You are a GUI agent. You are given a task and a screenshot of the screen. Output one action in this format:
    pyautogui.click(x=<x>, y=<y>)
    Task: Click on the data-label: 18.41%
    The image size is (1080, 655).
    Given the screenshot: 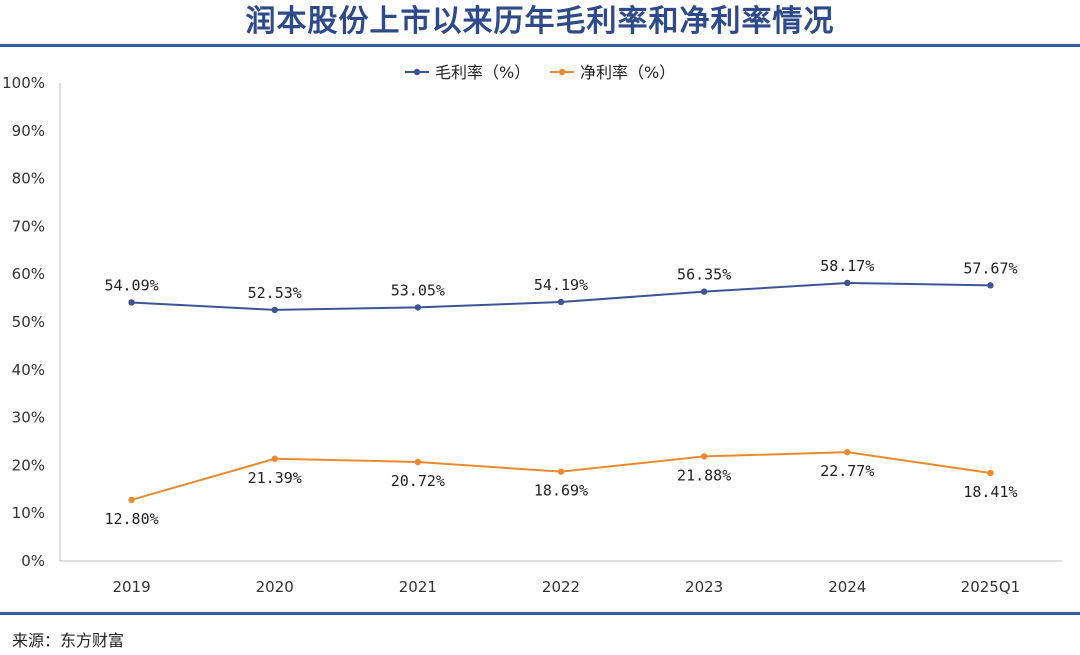 What is the action you would take?
    pyautogui.click(x=990, y=492)
    